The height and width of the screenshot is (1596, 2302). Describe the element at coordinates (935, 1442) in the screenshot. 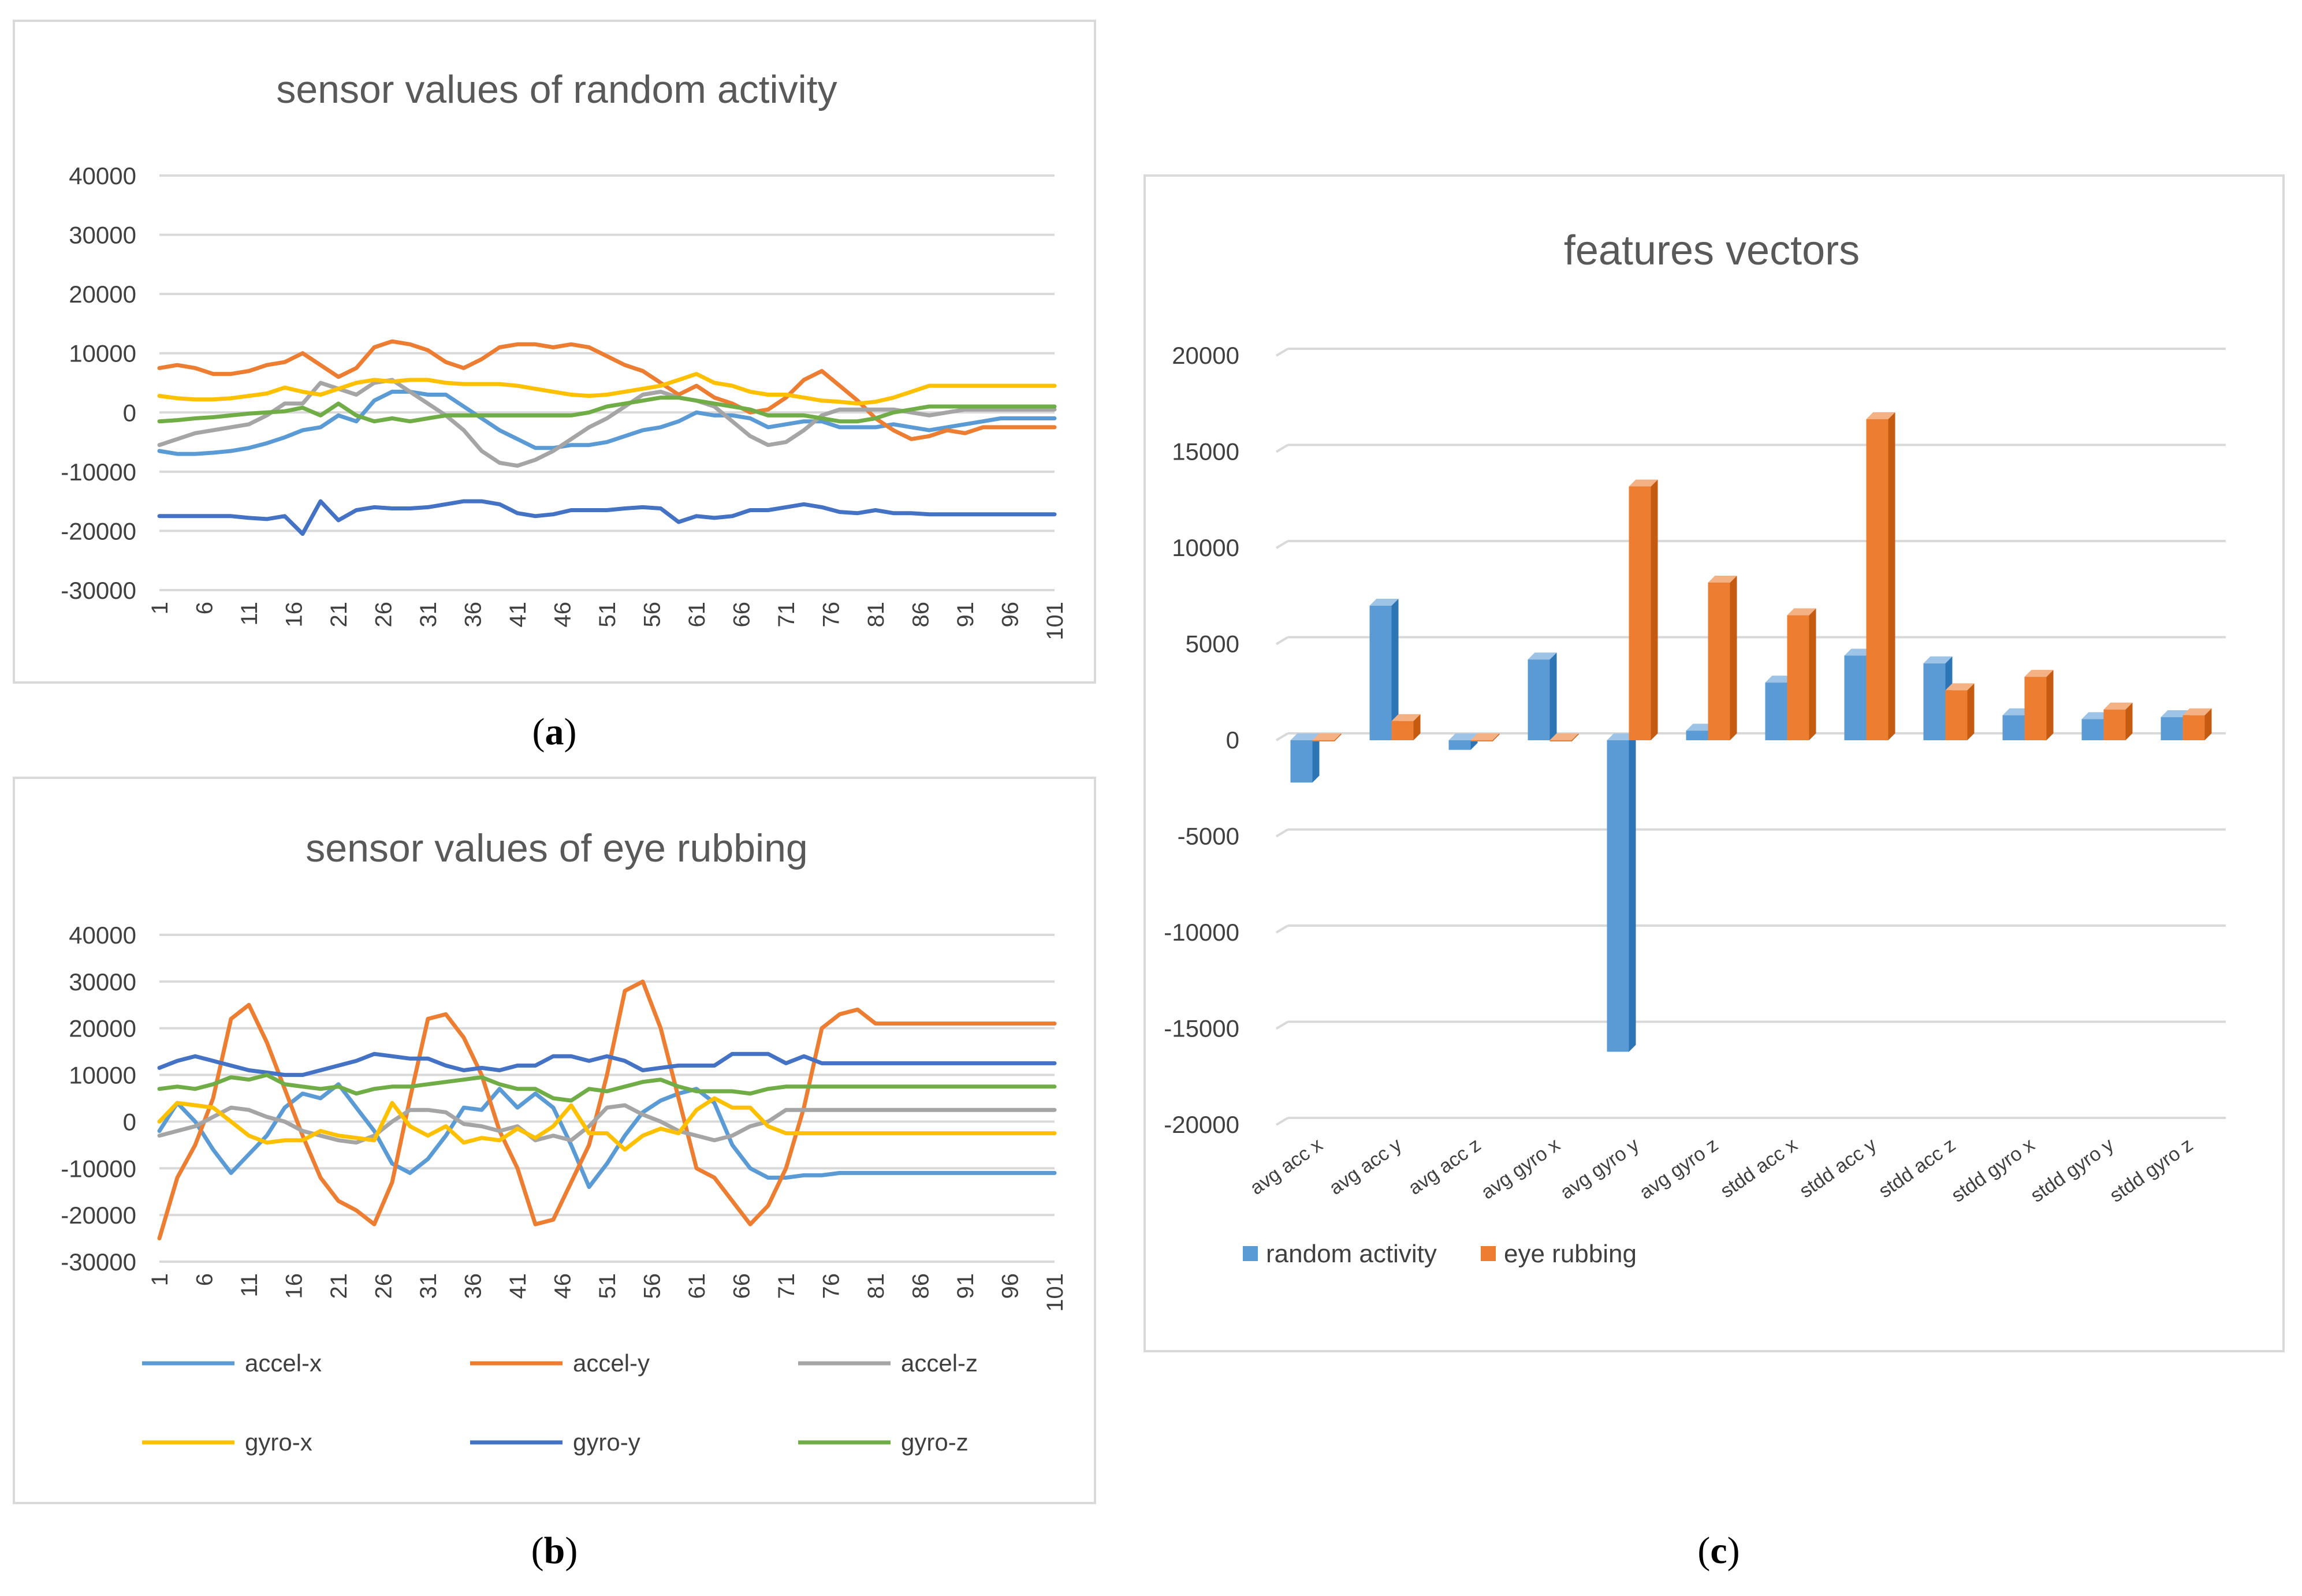

I see `legend-label: gyro-z` at that location.